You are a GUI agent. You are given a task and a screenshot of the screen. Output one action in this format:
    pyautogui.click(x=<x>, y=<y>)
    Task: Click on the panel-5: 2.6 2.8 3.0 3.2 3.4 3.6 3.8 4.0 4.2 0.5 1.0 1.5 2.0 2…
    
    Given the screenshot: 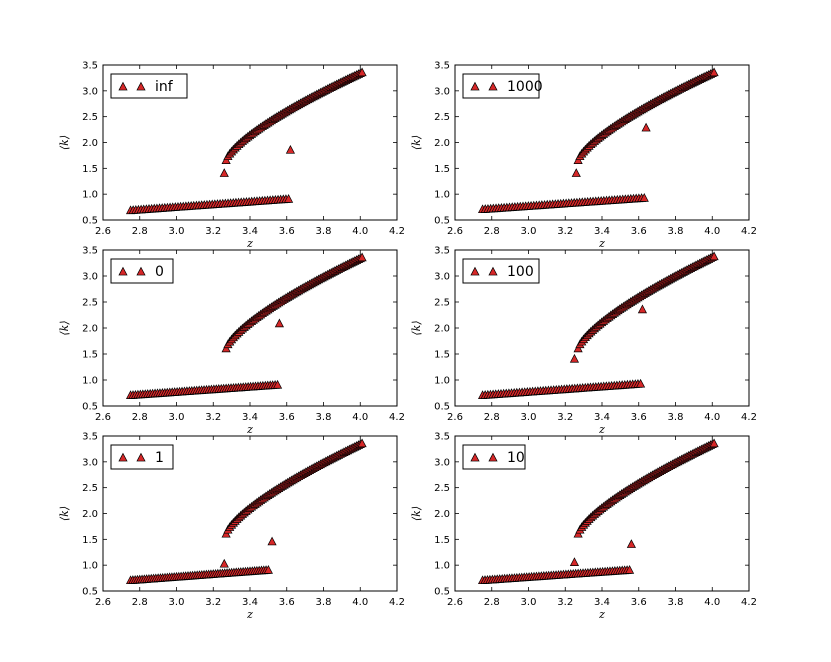 What is the action you would take?
    pyautogui.click(x=231, y=527)
    